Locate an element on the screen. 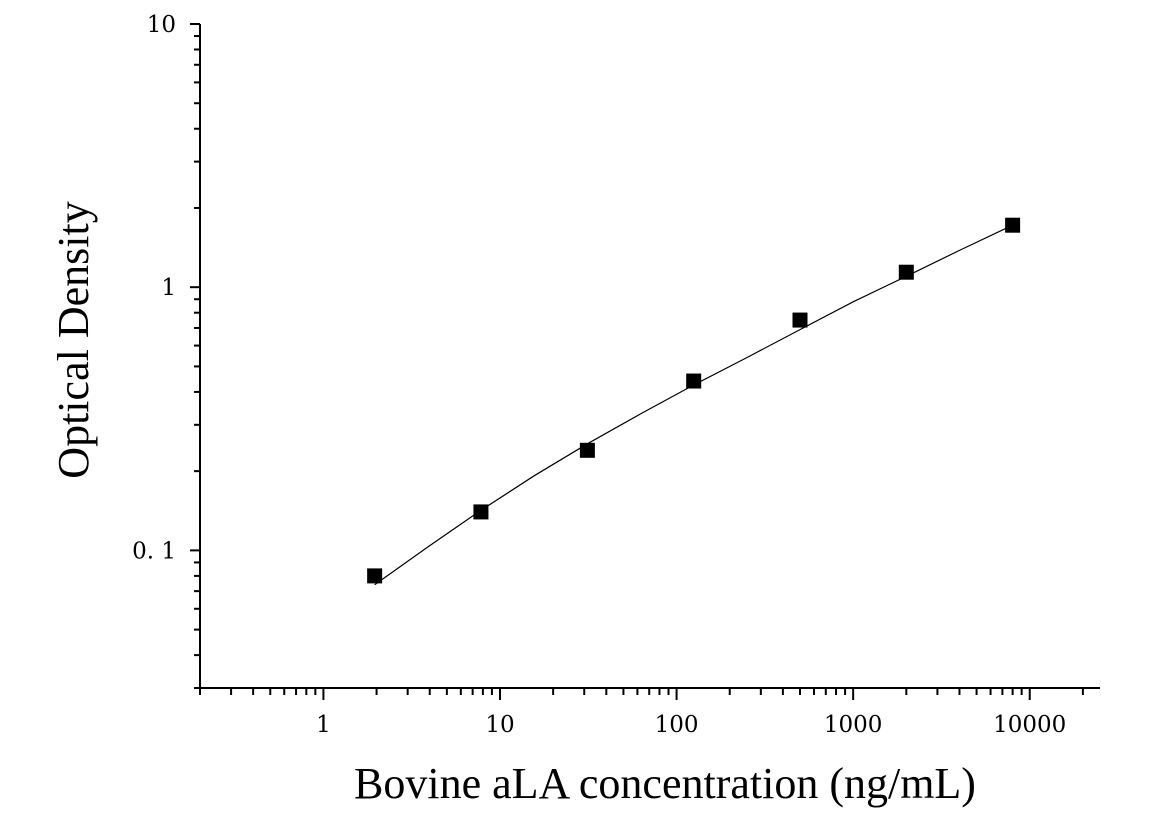 Image resolution: width=1163 pixels, height=822 pixels. y-tick-label-0: 0. 1 is located at coordinates (154, 551).